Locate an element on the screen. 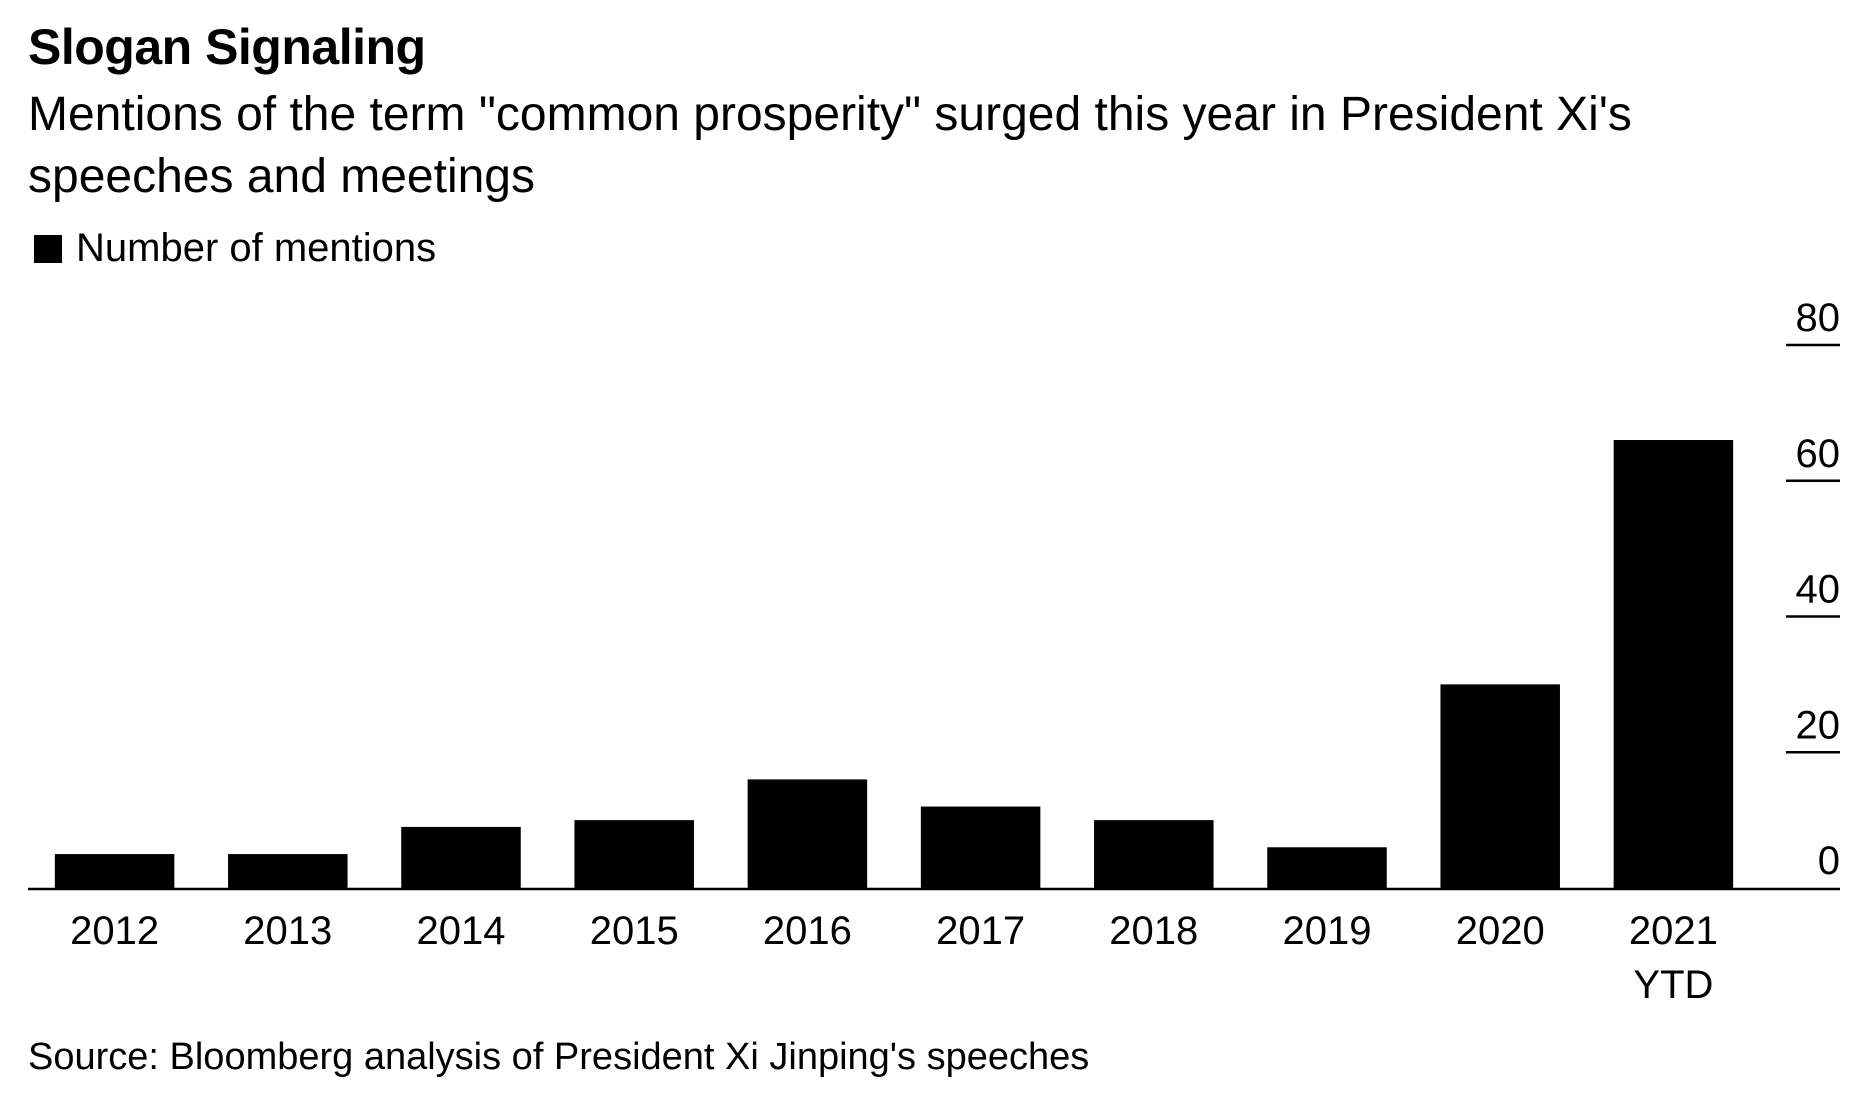 The height and width of the screenshot is (1104, 1866). x-tick-label: 2012 is located at coordinates (114, 931).